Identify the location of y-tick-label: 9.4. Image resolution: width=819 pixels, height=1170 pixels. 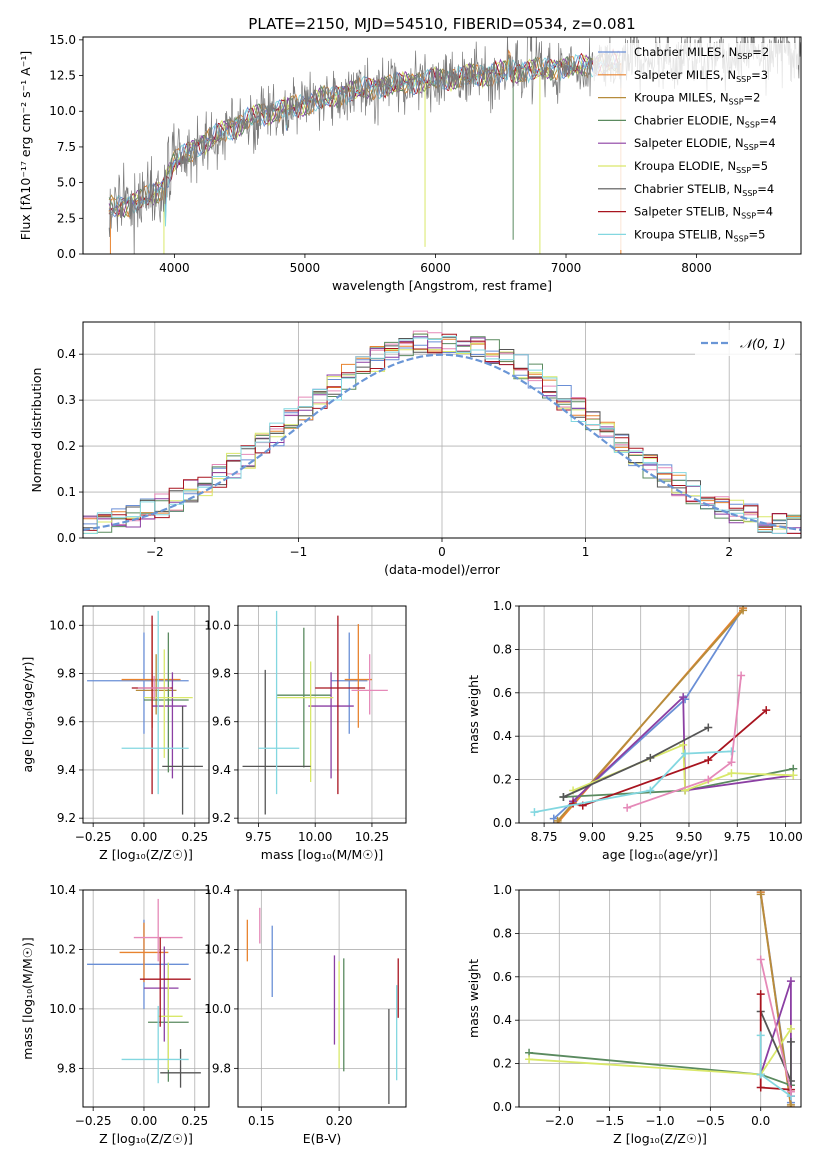
(66, 770).